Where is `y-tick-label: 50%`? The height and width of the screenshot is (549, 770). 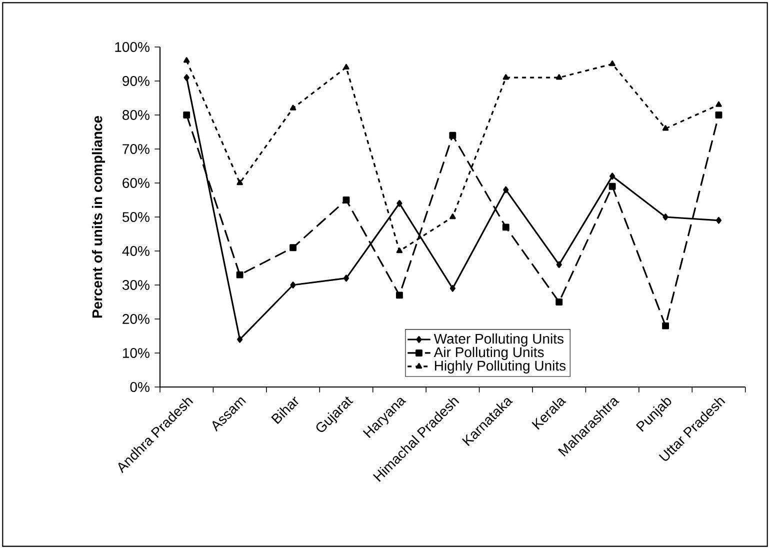
y-tick-label: 50% is located at coordinates (136, 217).